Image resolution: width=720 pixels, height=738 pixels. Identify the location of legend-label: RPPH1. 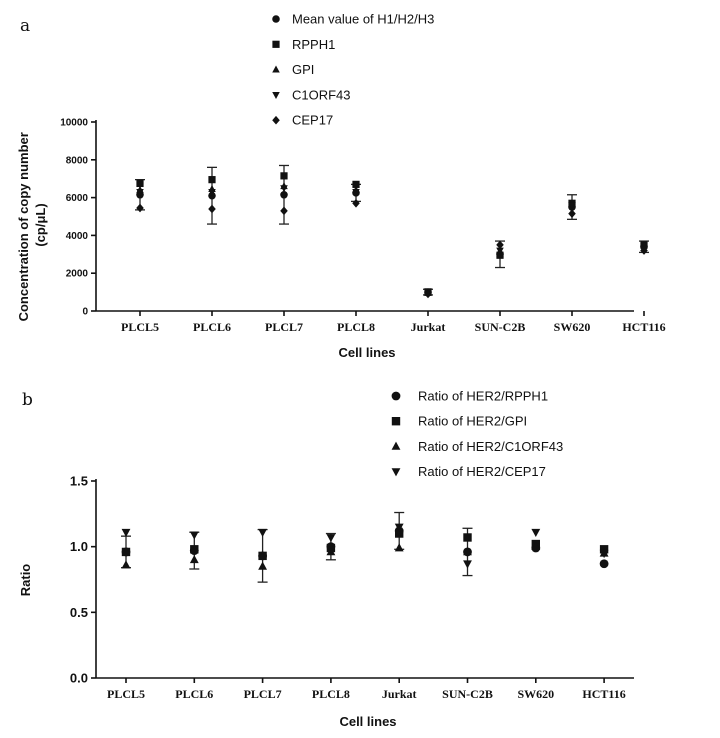
(313, 44).